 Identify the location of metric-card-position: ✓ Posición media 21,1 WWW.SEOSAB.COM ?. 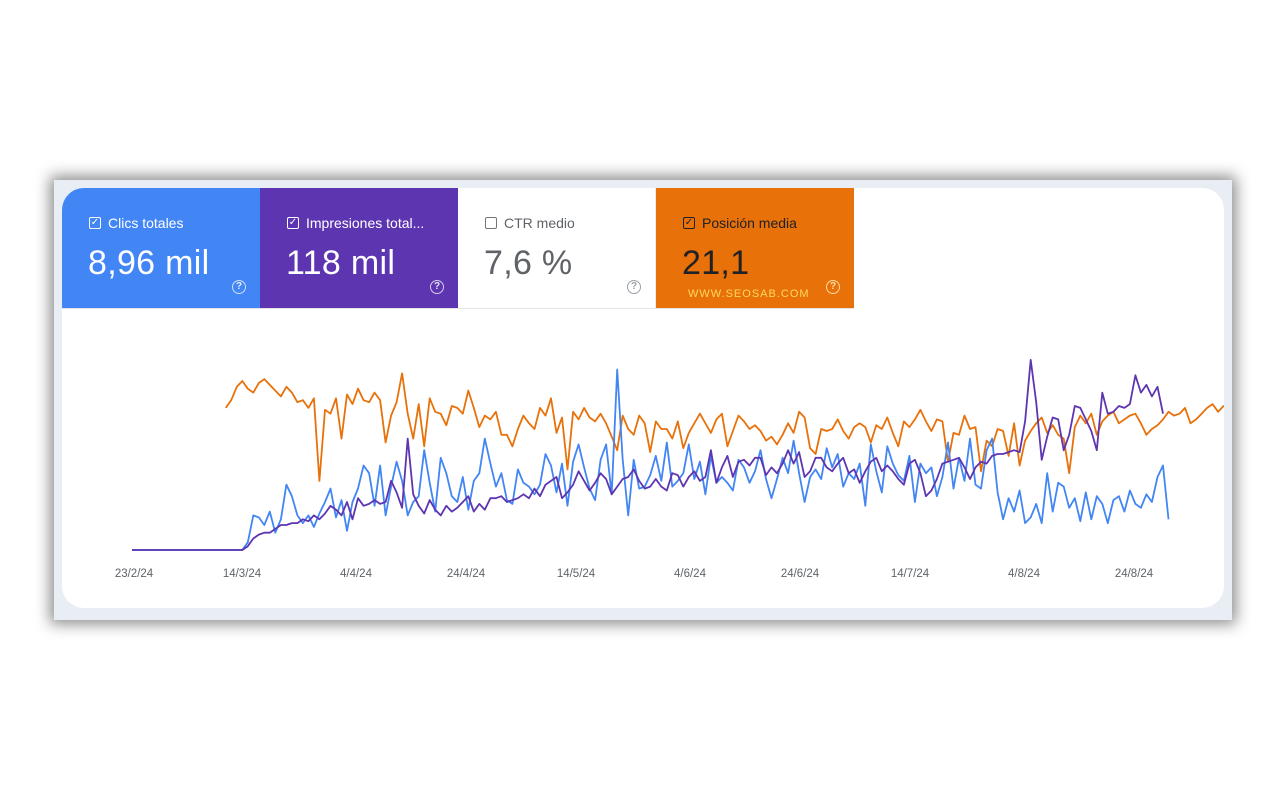
(755, 248).